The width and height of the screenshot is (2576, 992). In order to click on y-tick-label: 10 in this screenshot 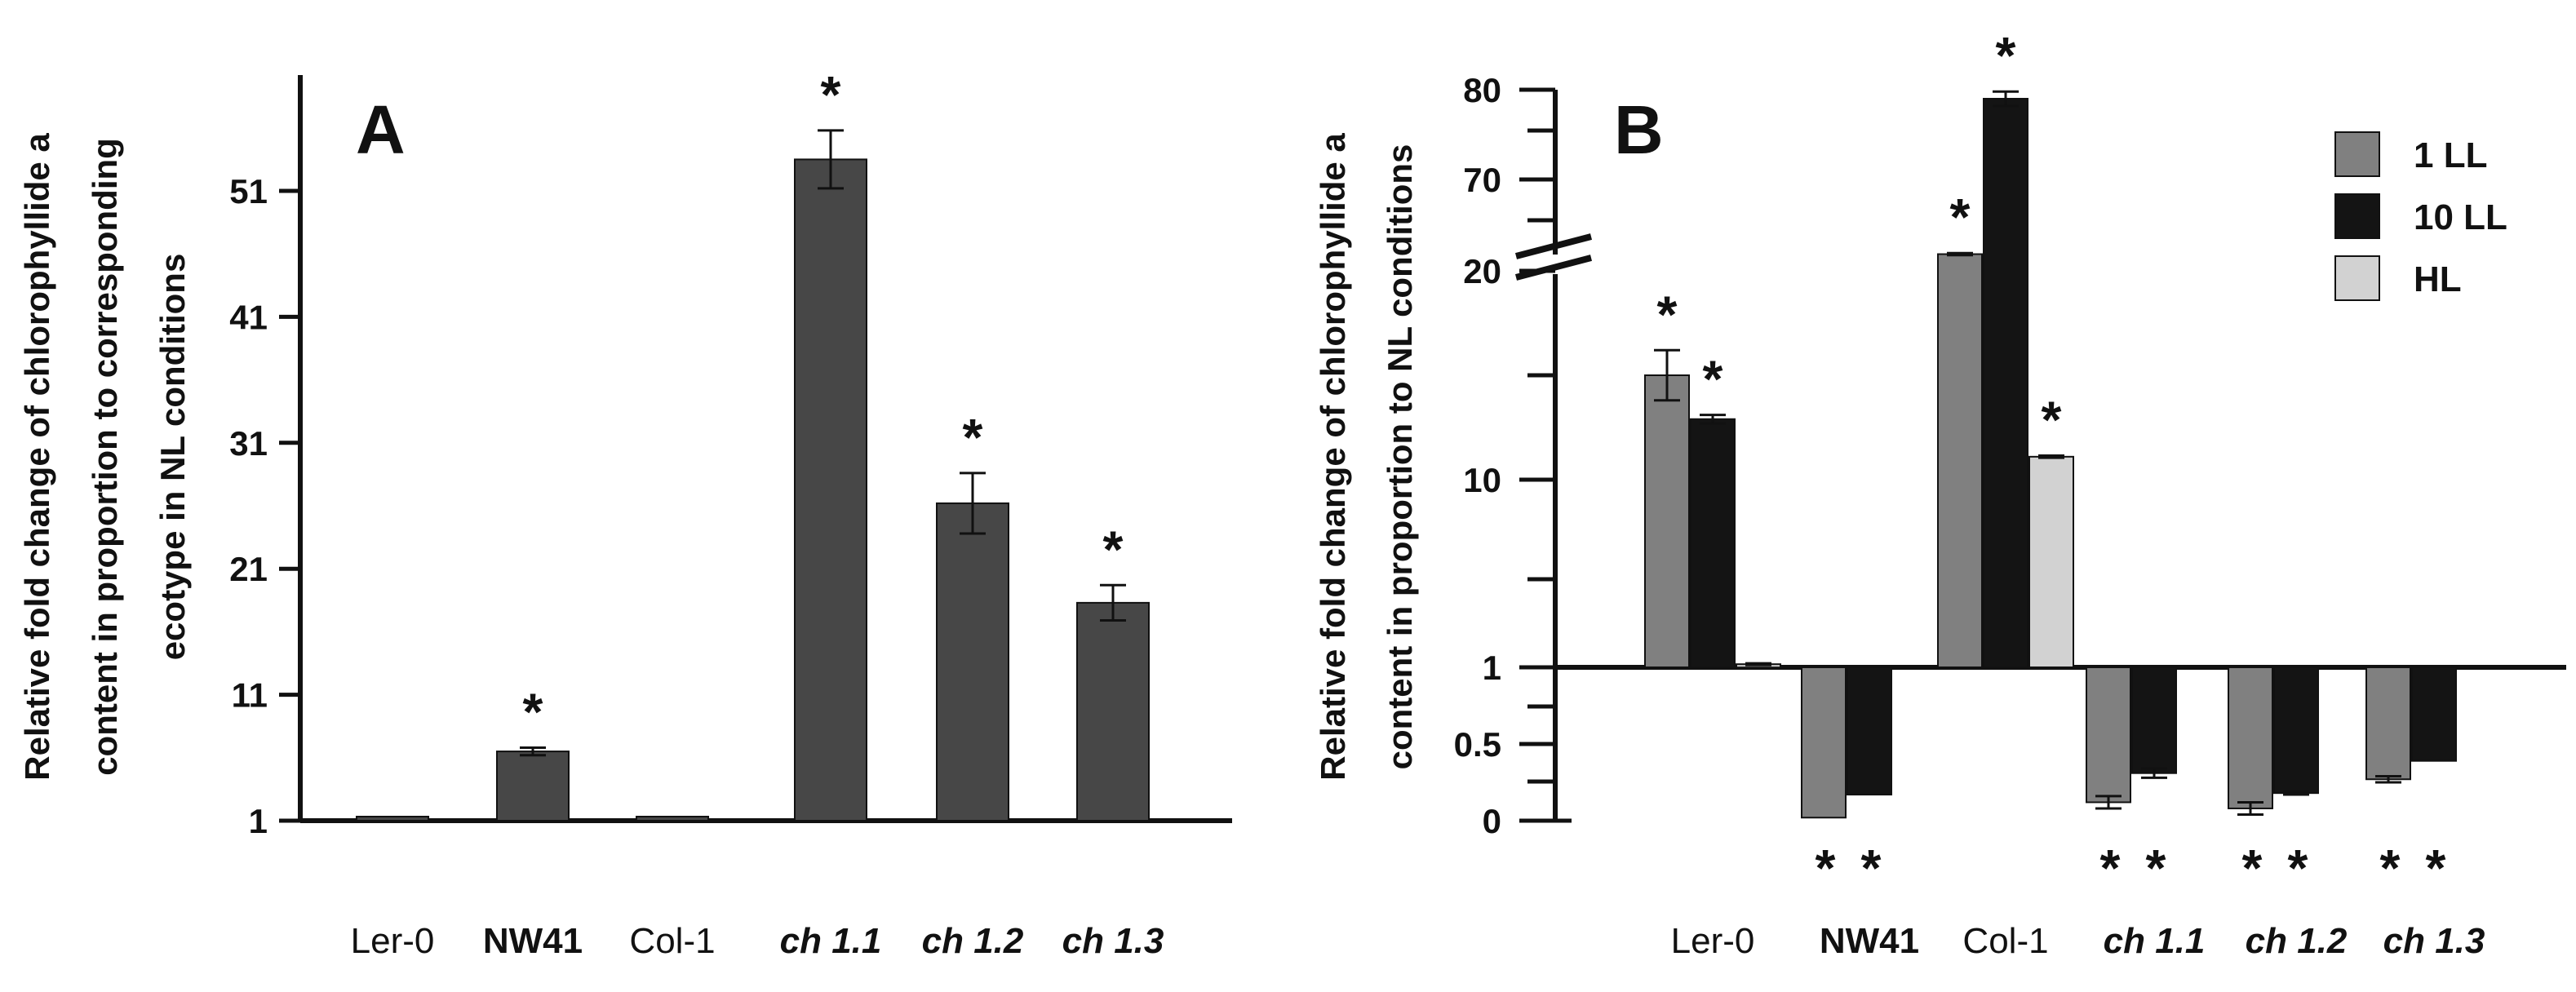, I will do `click(1482, 480)`.